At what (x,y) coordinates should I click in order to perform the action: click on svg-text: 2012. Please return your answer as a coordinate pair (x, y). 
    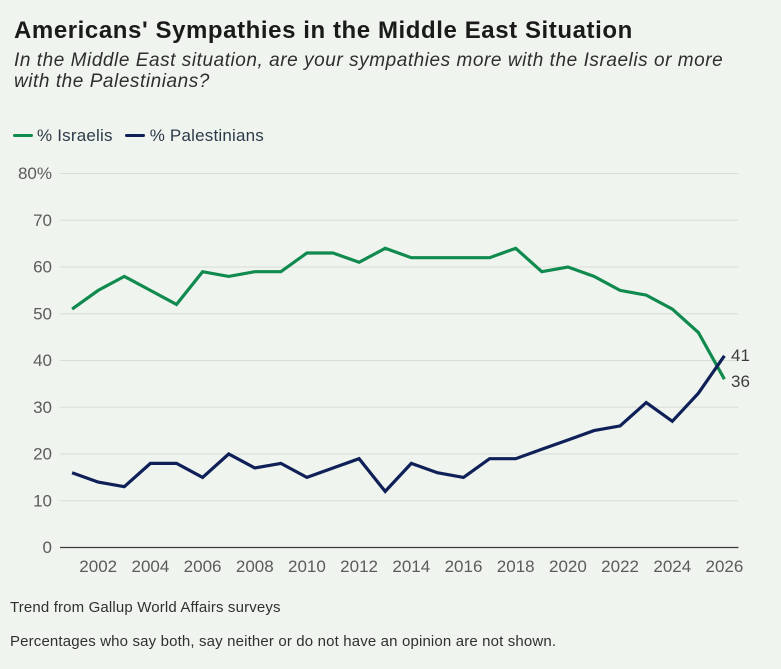
    Looking at the image, I should click on (359, 566).